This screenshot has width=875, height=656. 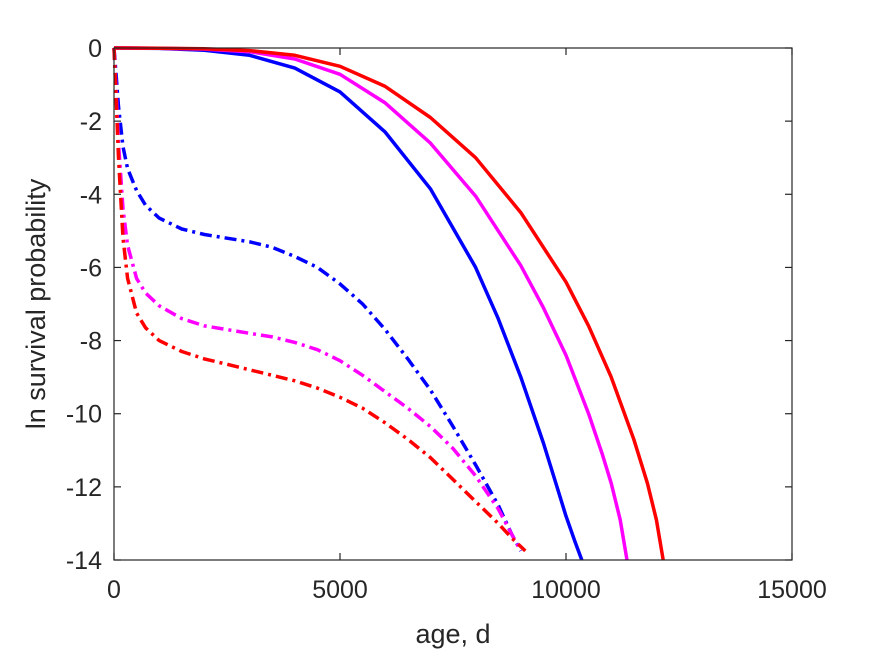 I want to click on y-tick-label: -2, so click(x=91, y=122).